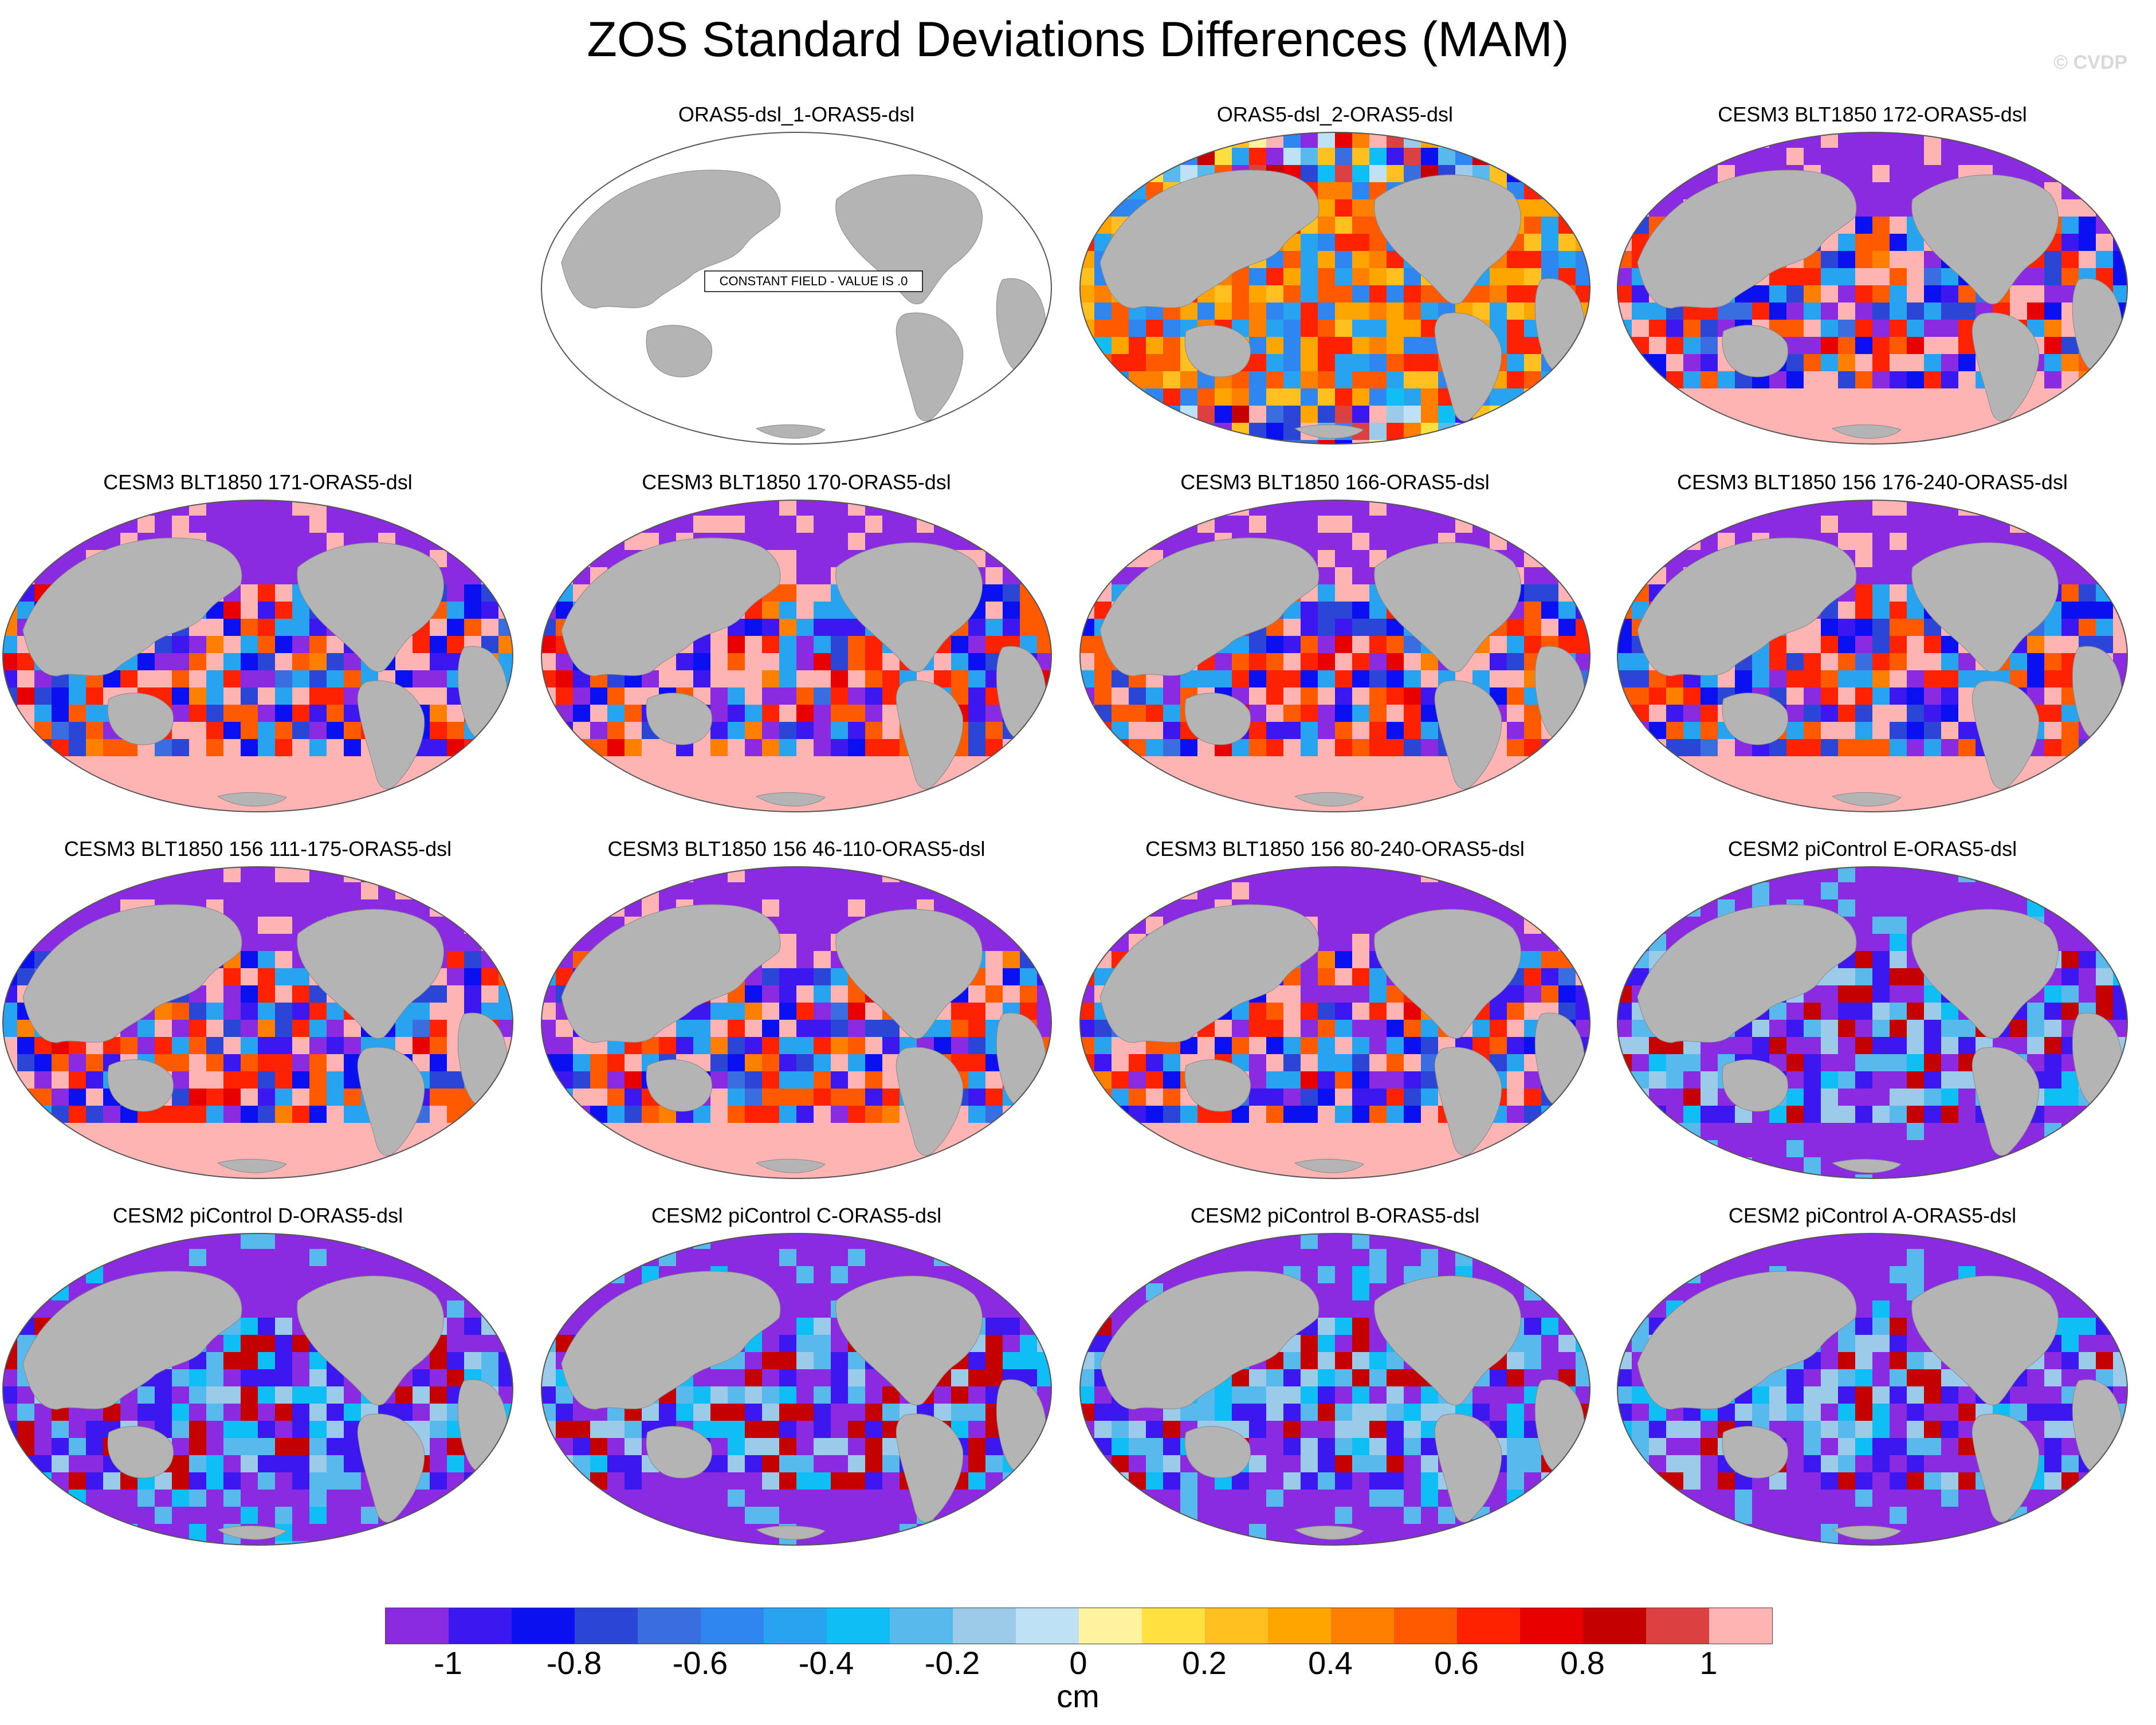 This screenshot has height=1725, width=2156. What do you see at coordinates (796, 1215) in the screenshot?
I see `panel-title: CESM2 piControl C-ORAS5-dsl` at bounding box center [796, 1215].